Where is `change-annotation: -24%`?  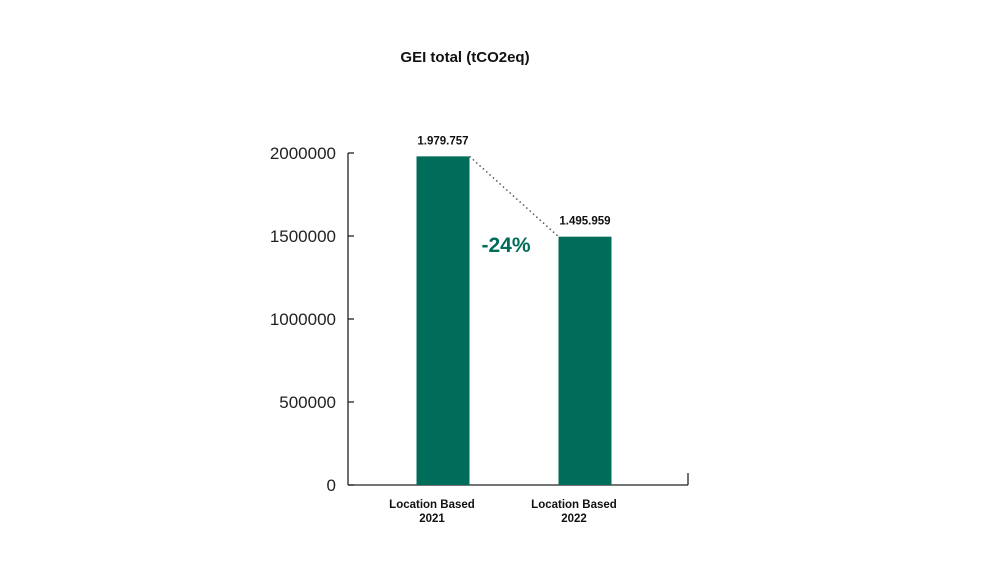 change-annotation: -24% is located at coordinates (505, 245).